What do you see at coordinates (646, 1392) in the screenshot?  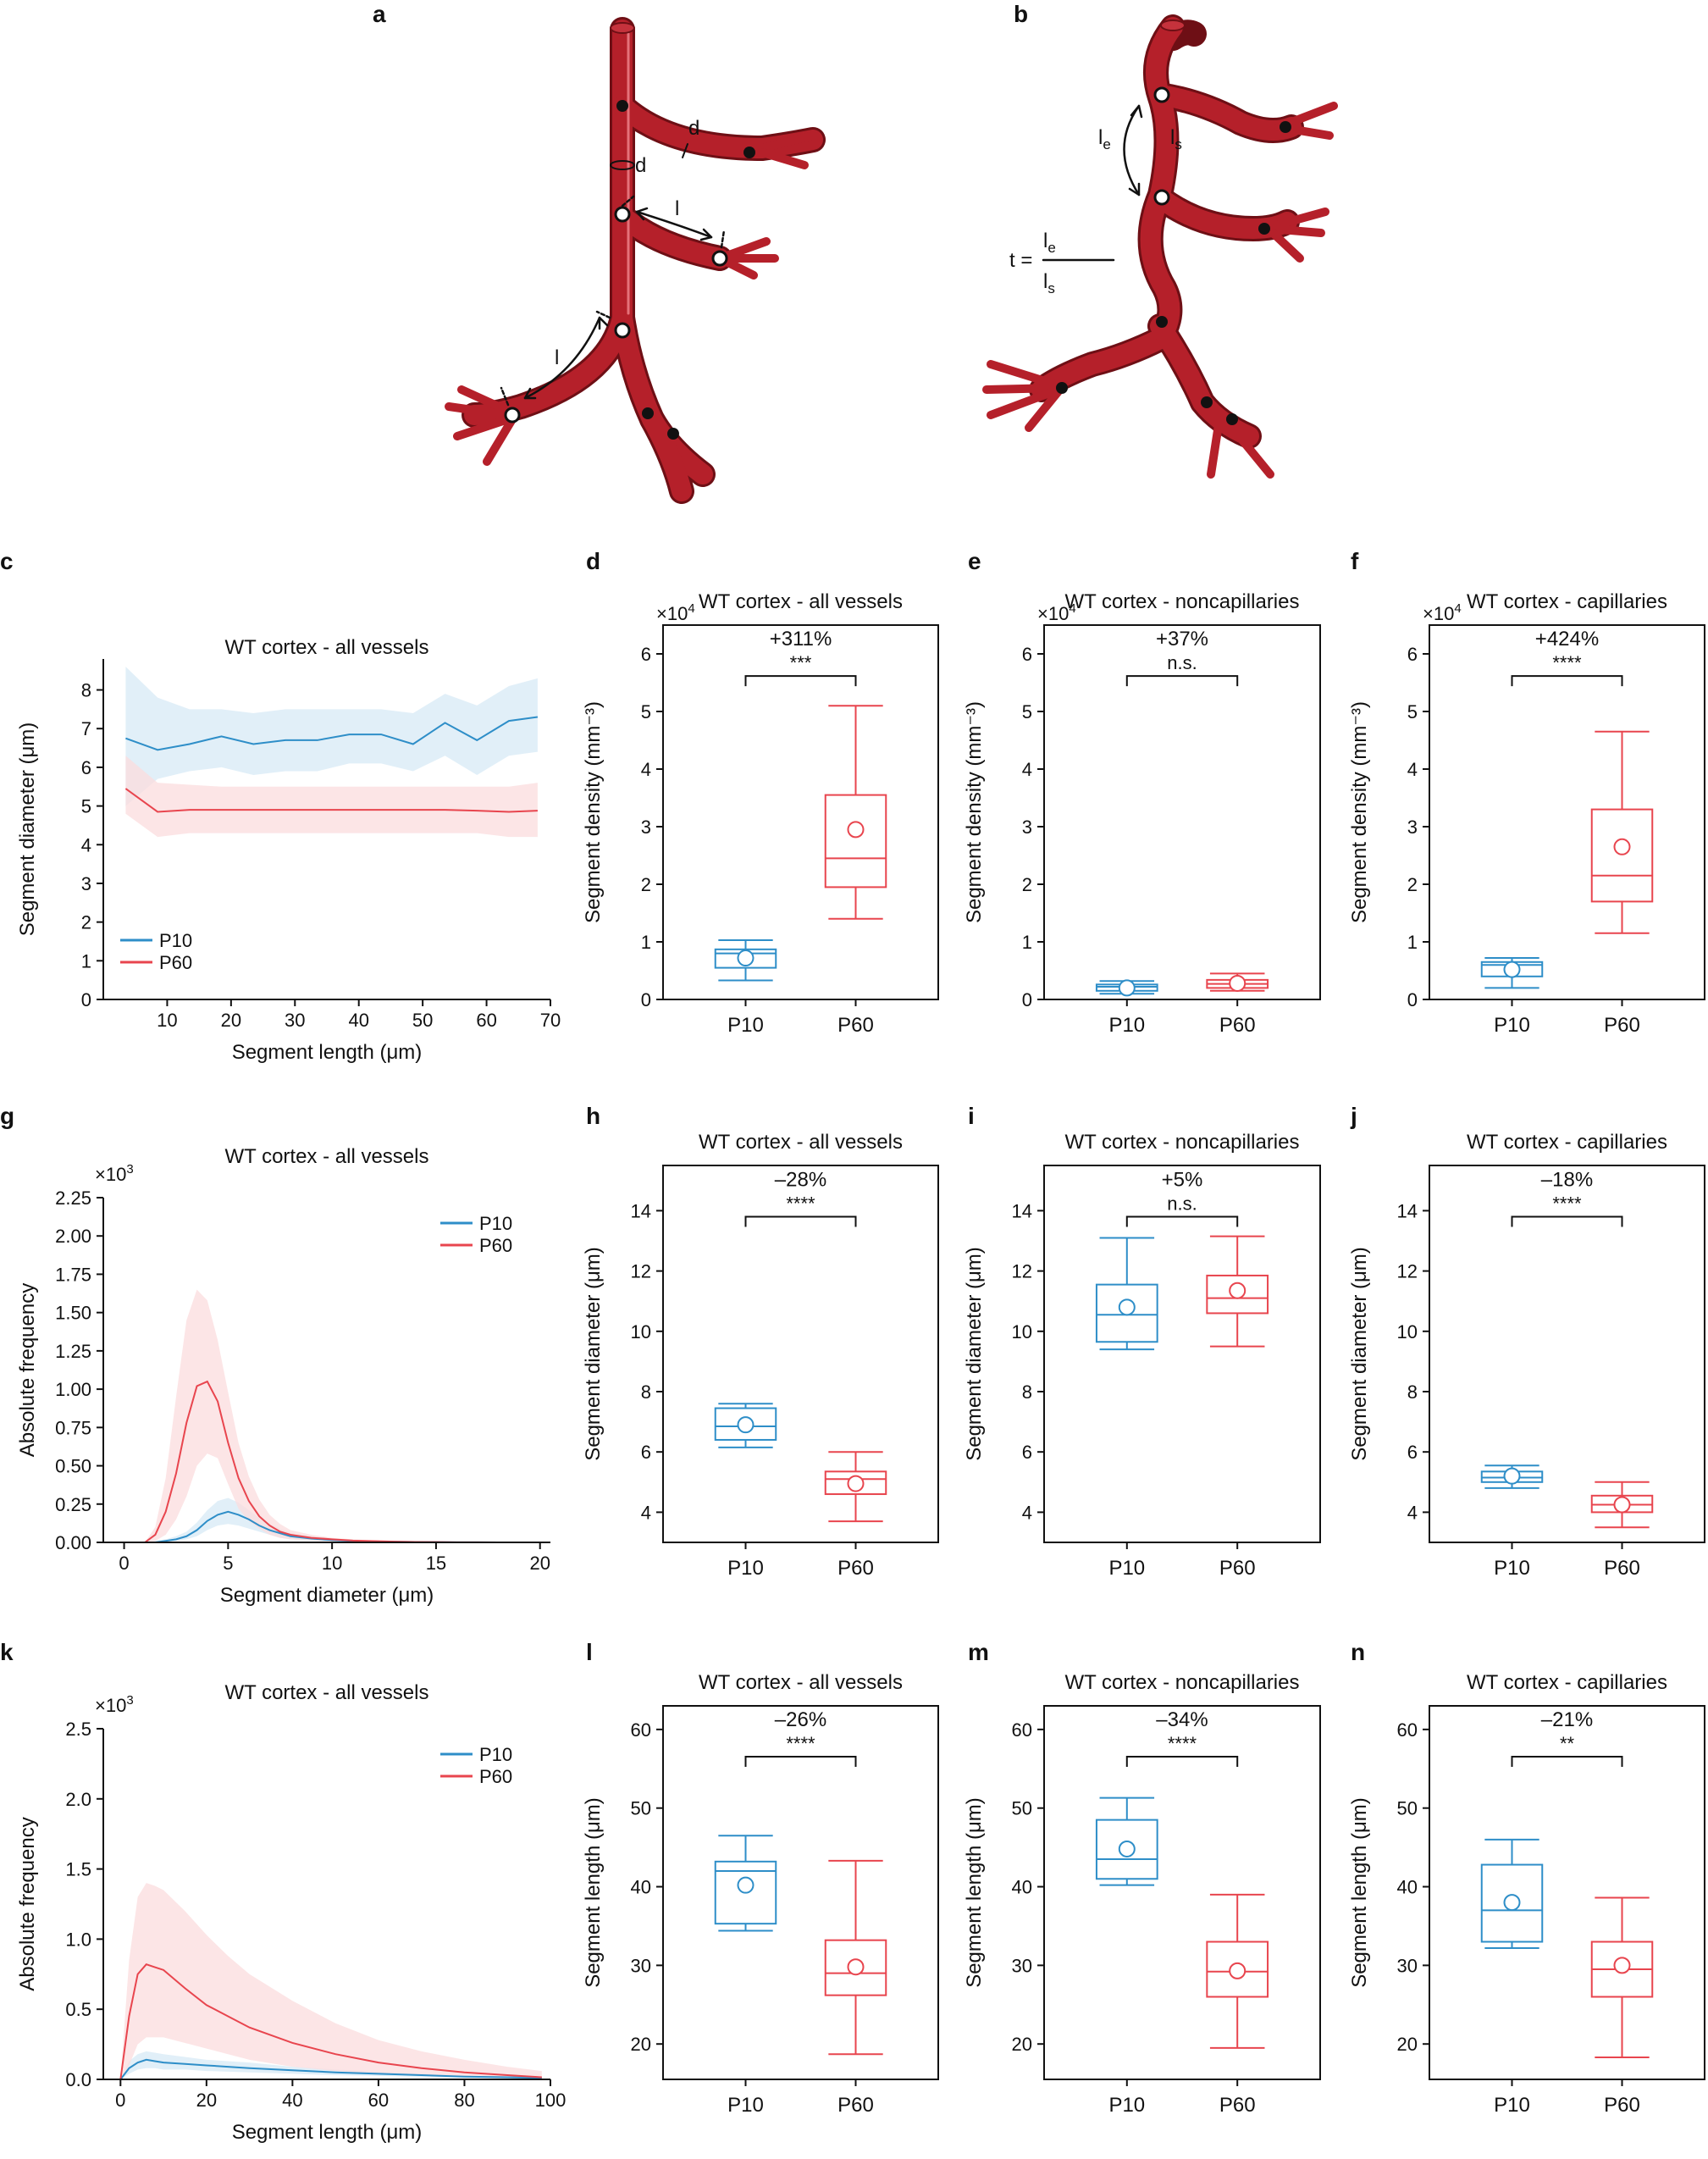 I see `y-tick-label: 8` at bounding box center [646, 1392].